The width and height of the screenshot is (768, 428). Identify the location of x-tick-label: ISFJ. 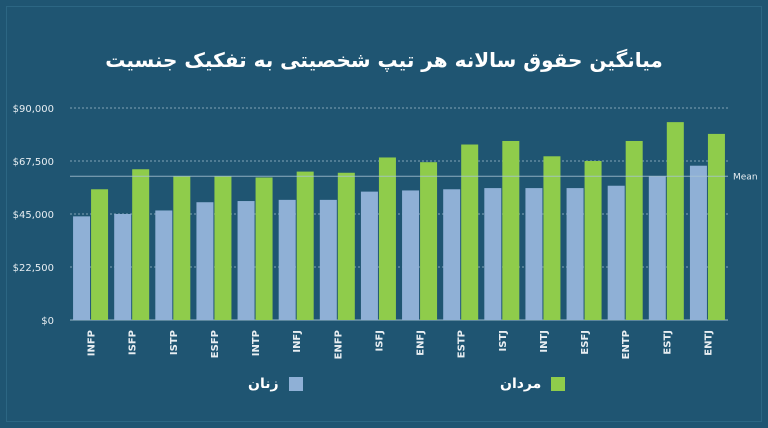
(379, 340).